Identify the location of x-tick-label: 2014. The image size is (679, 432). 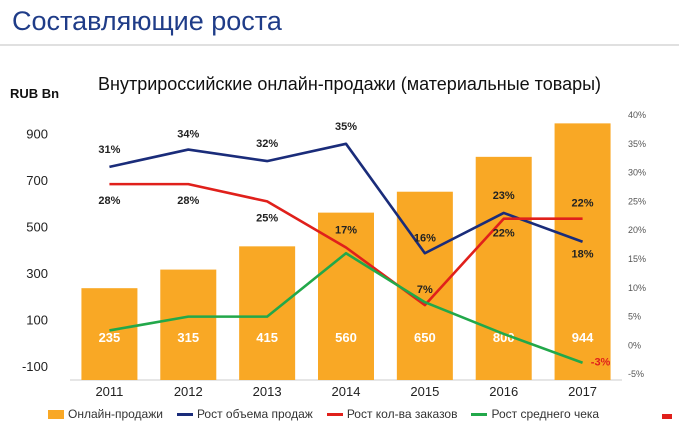
(346, 391).